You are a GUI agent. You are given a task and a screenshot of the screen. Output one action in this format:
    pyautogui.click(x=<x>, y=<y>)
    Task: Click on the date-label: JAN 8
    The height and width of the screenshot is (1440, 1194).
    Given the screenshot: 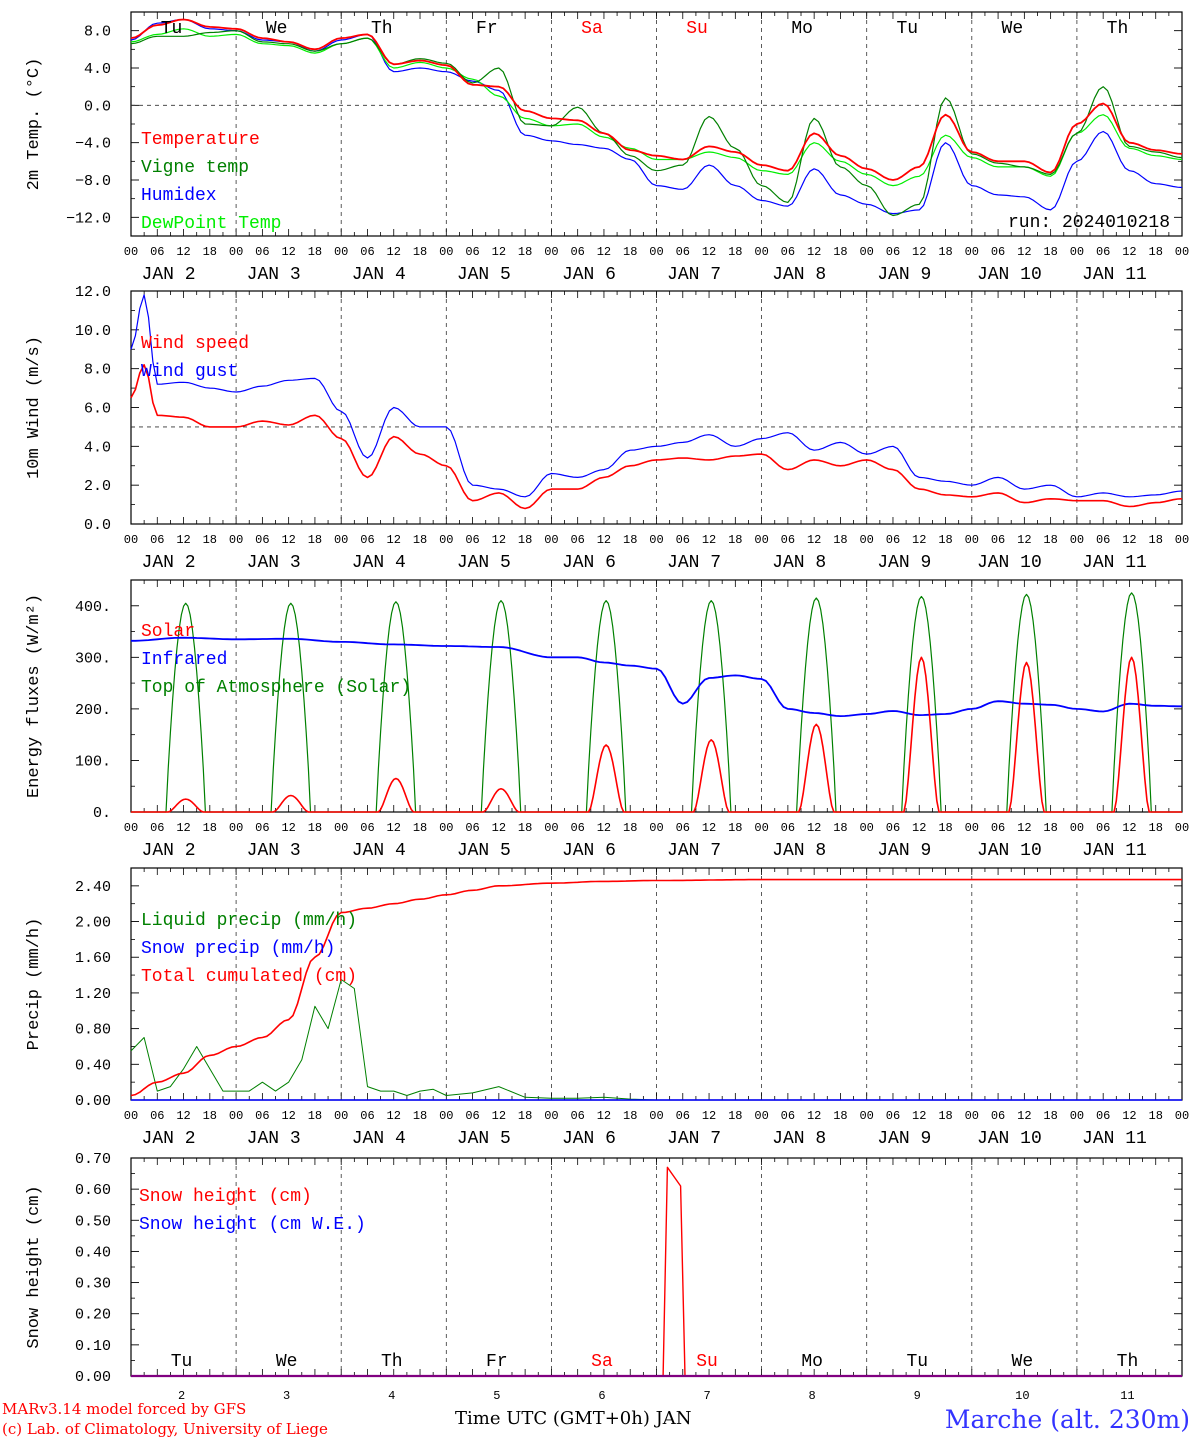 What is the action you would take?
    pyautogui.click(x=799, y=1139)
    